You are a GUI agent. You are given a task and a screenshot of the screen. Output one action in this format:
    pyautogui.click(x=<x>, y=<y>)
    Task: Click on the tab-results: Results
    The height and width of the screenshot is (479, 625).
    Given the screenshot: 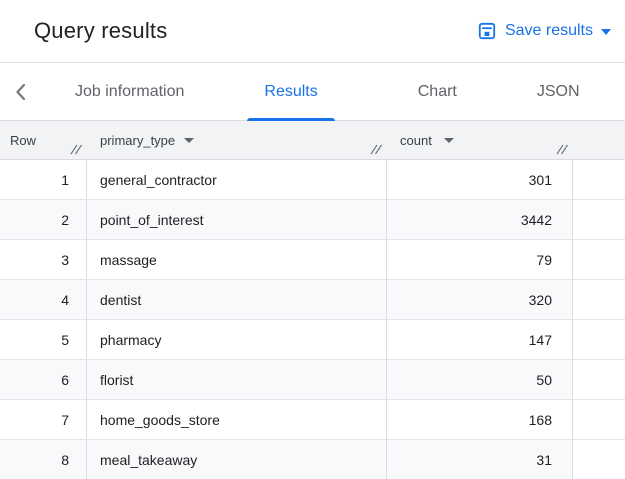 What is the action you would take?
    pyautogui.click(x=291, y=92)
    